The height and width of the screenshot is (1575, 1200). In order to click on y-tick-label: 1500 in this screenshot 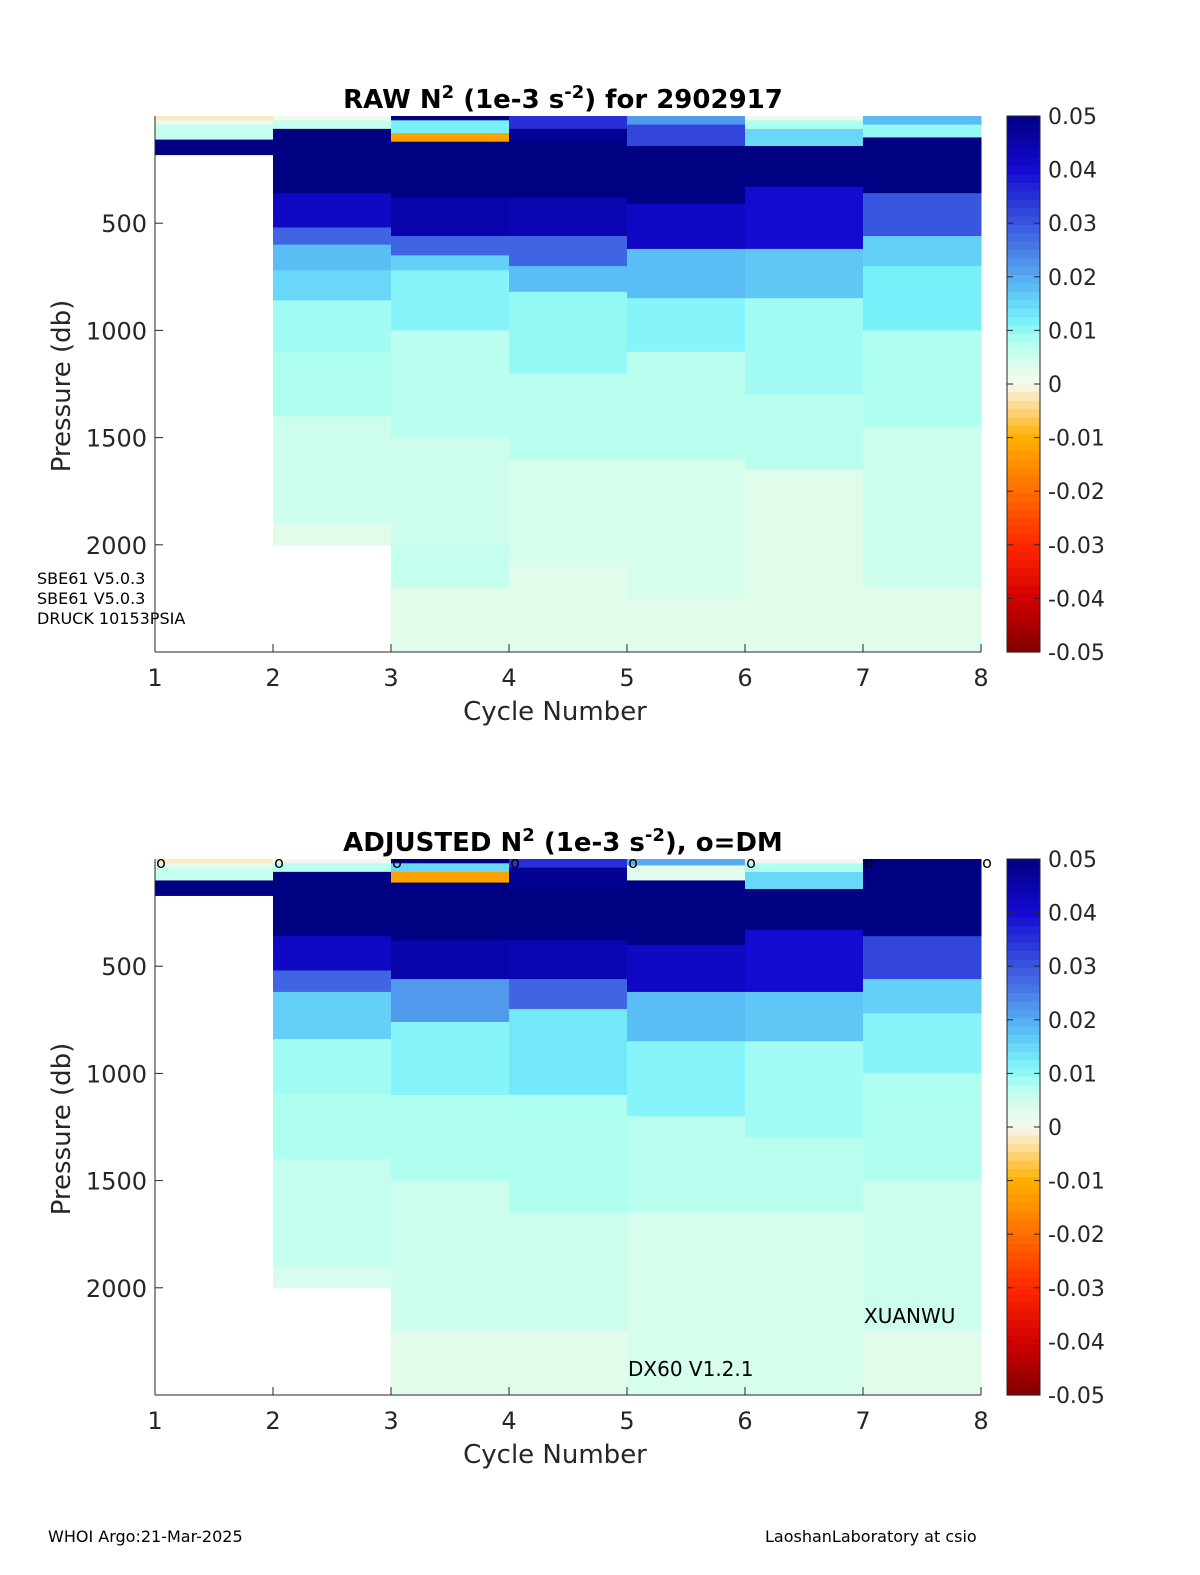, I will do `click(116, 1182)`.